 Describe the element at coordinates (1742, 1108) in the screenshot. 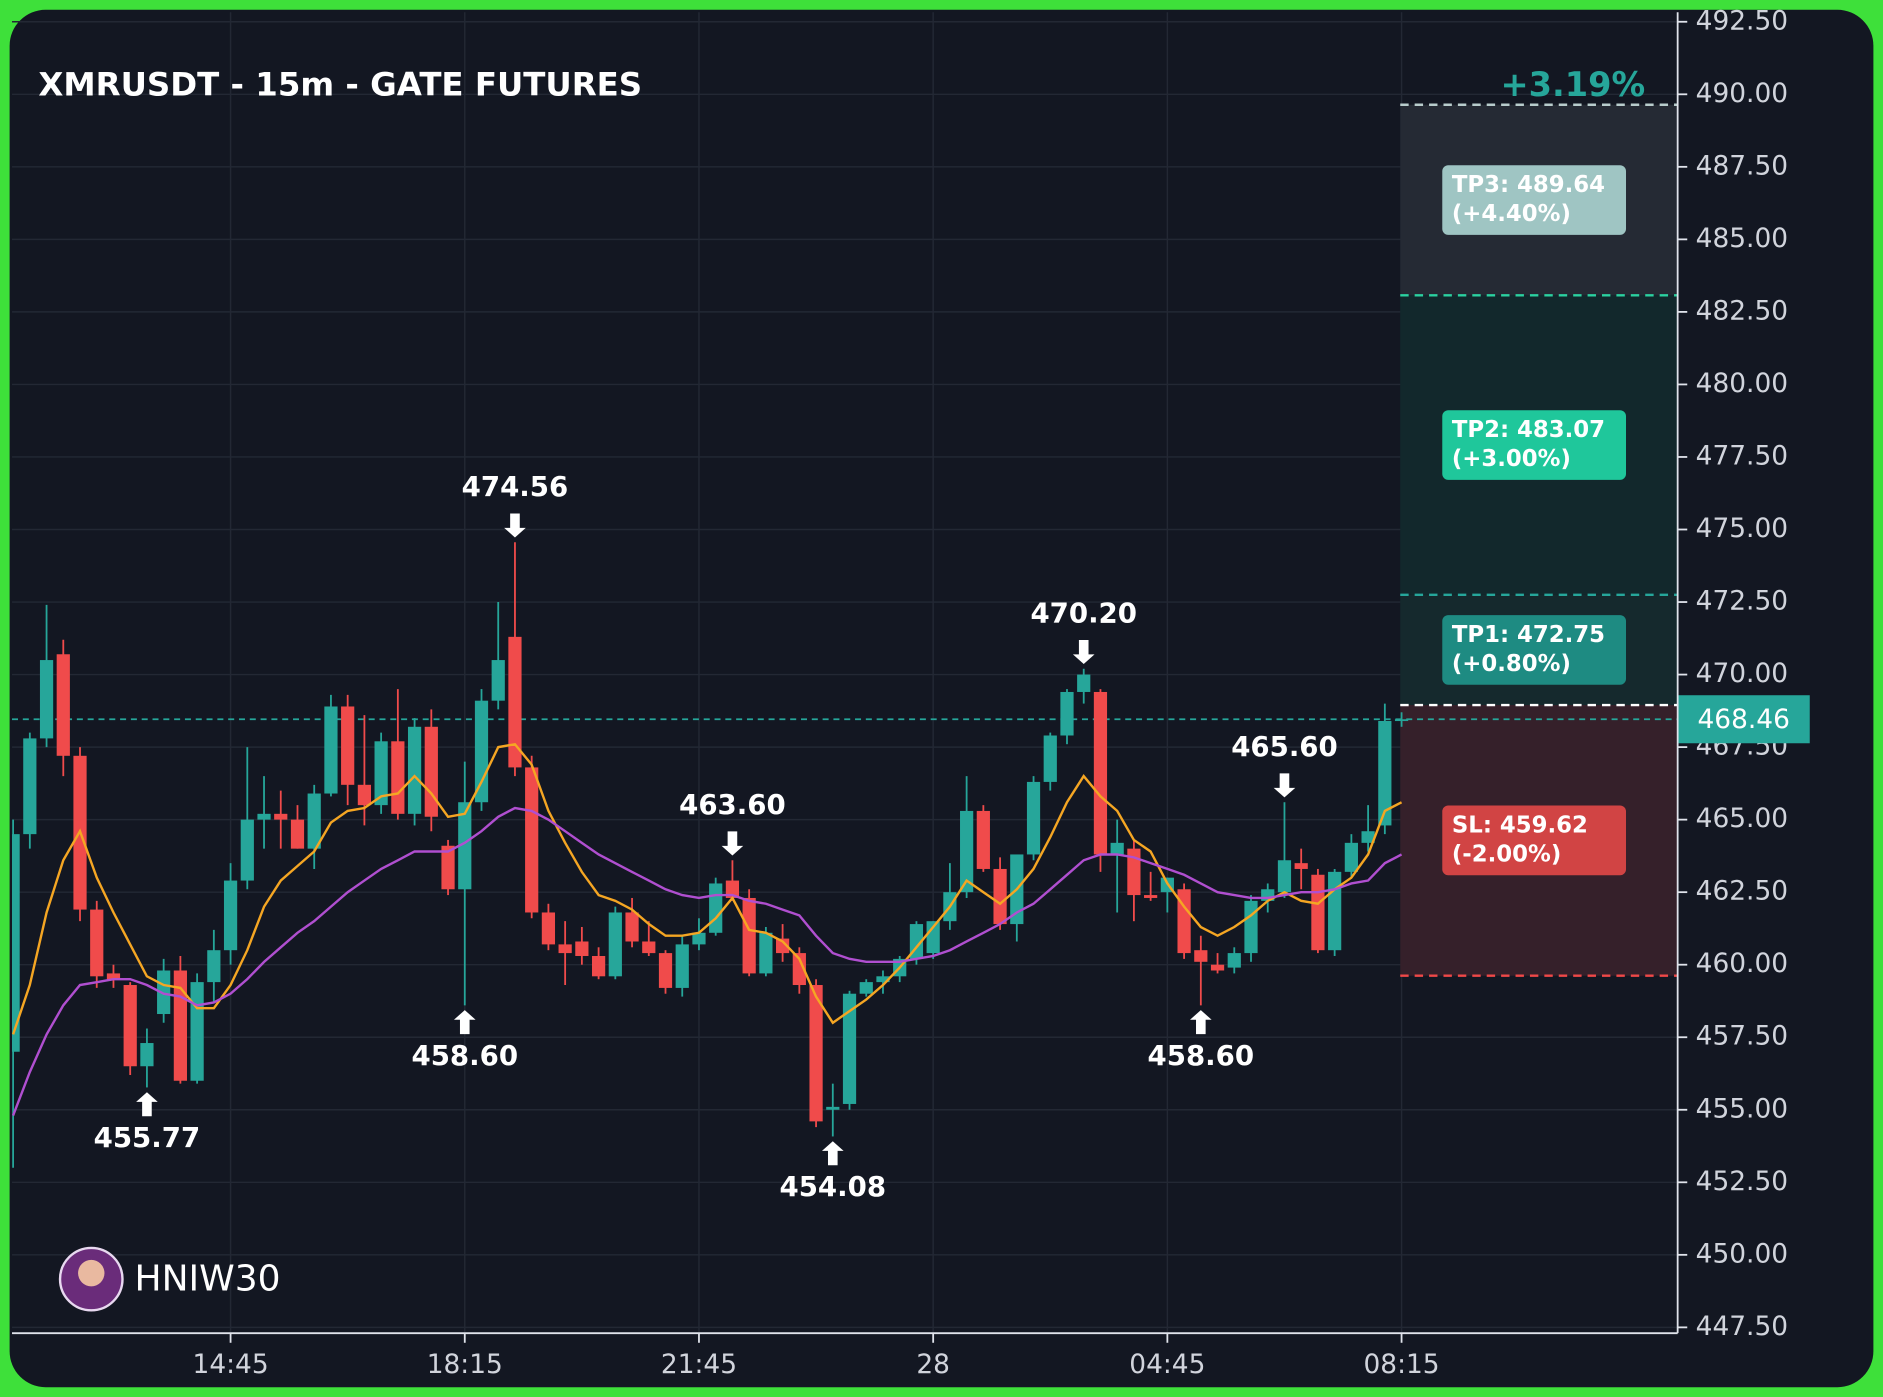

I see `y-tick-label: 455.00` at that location.